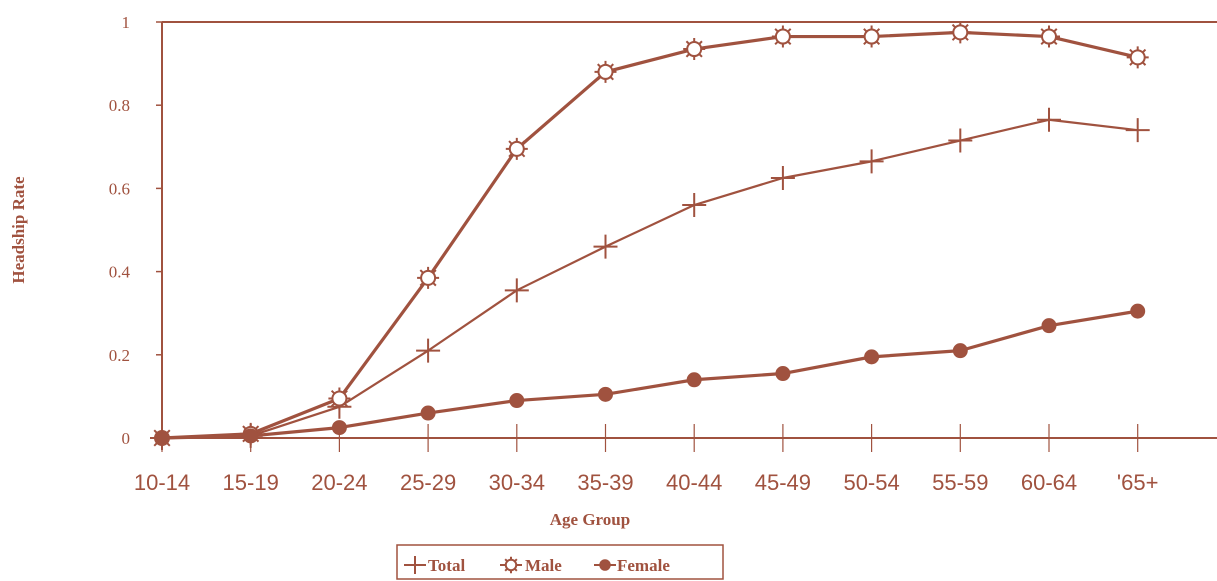 This screenshot has width=1217, height=581. What do you see at coordinates (119, 355) in the screenshot?
I see `y-tick-label: 0.2` at bounding box center [119, 355].